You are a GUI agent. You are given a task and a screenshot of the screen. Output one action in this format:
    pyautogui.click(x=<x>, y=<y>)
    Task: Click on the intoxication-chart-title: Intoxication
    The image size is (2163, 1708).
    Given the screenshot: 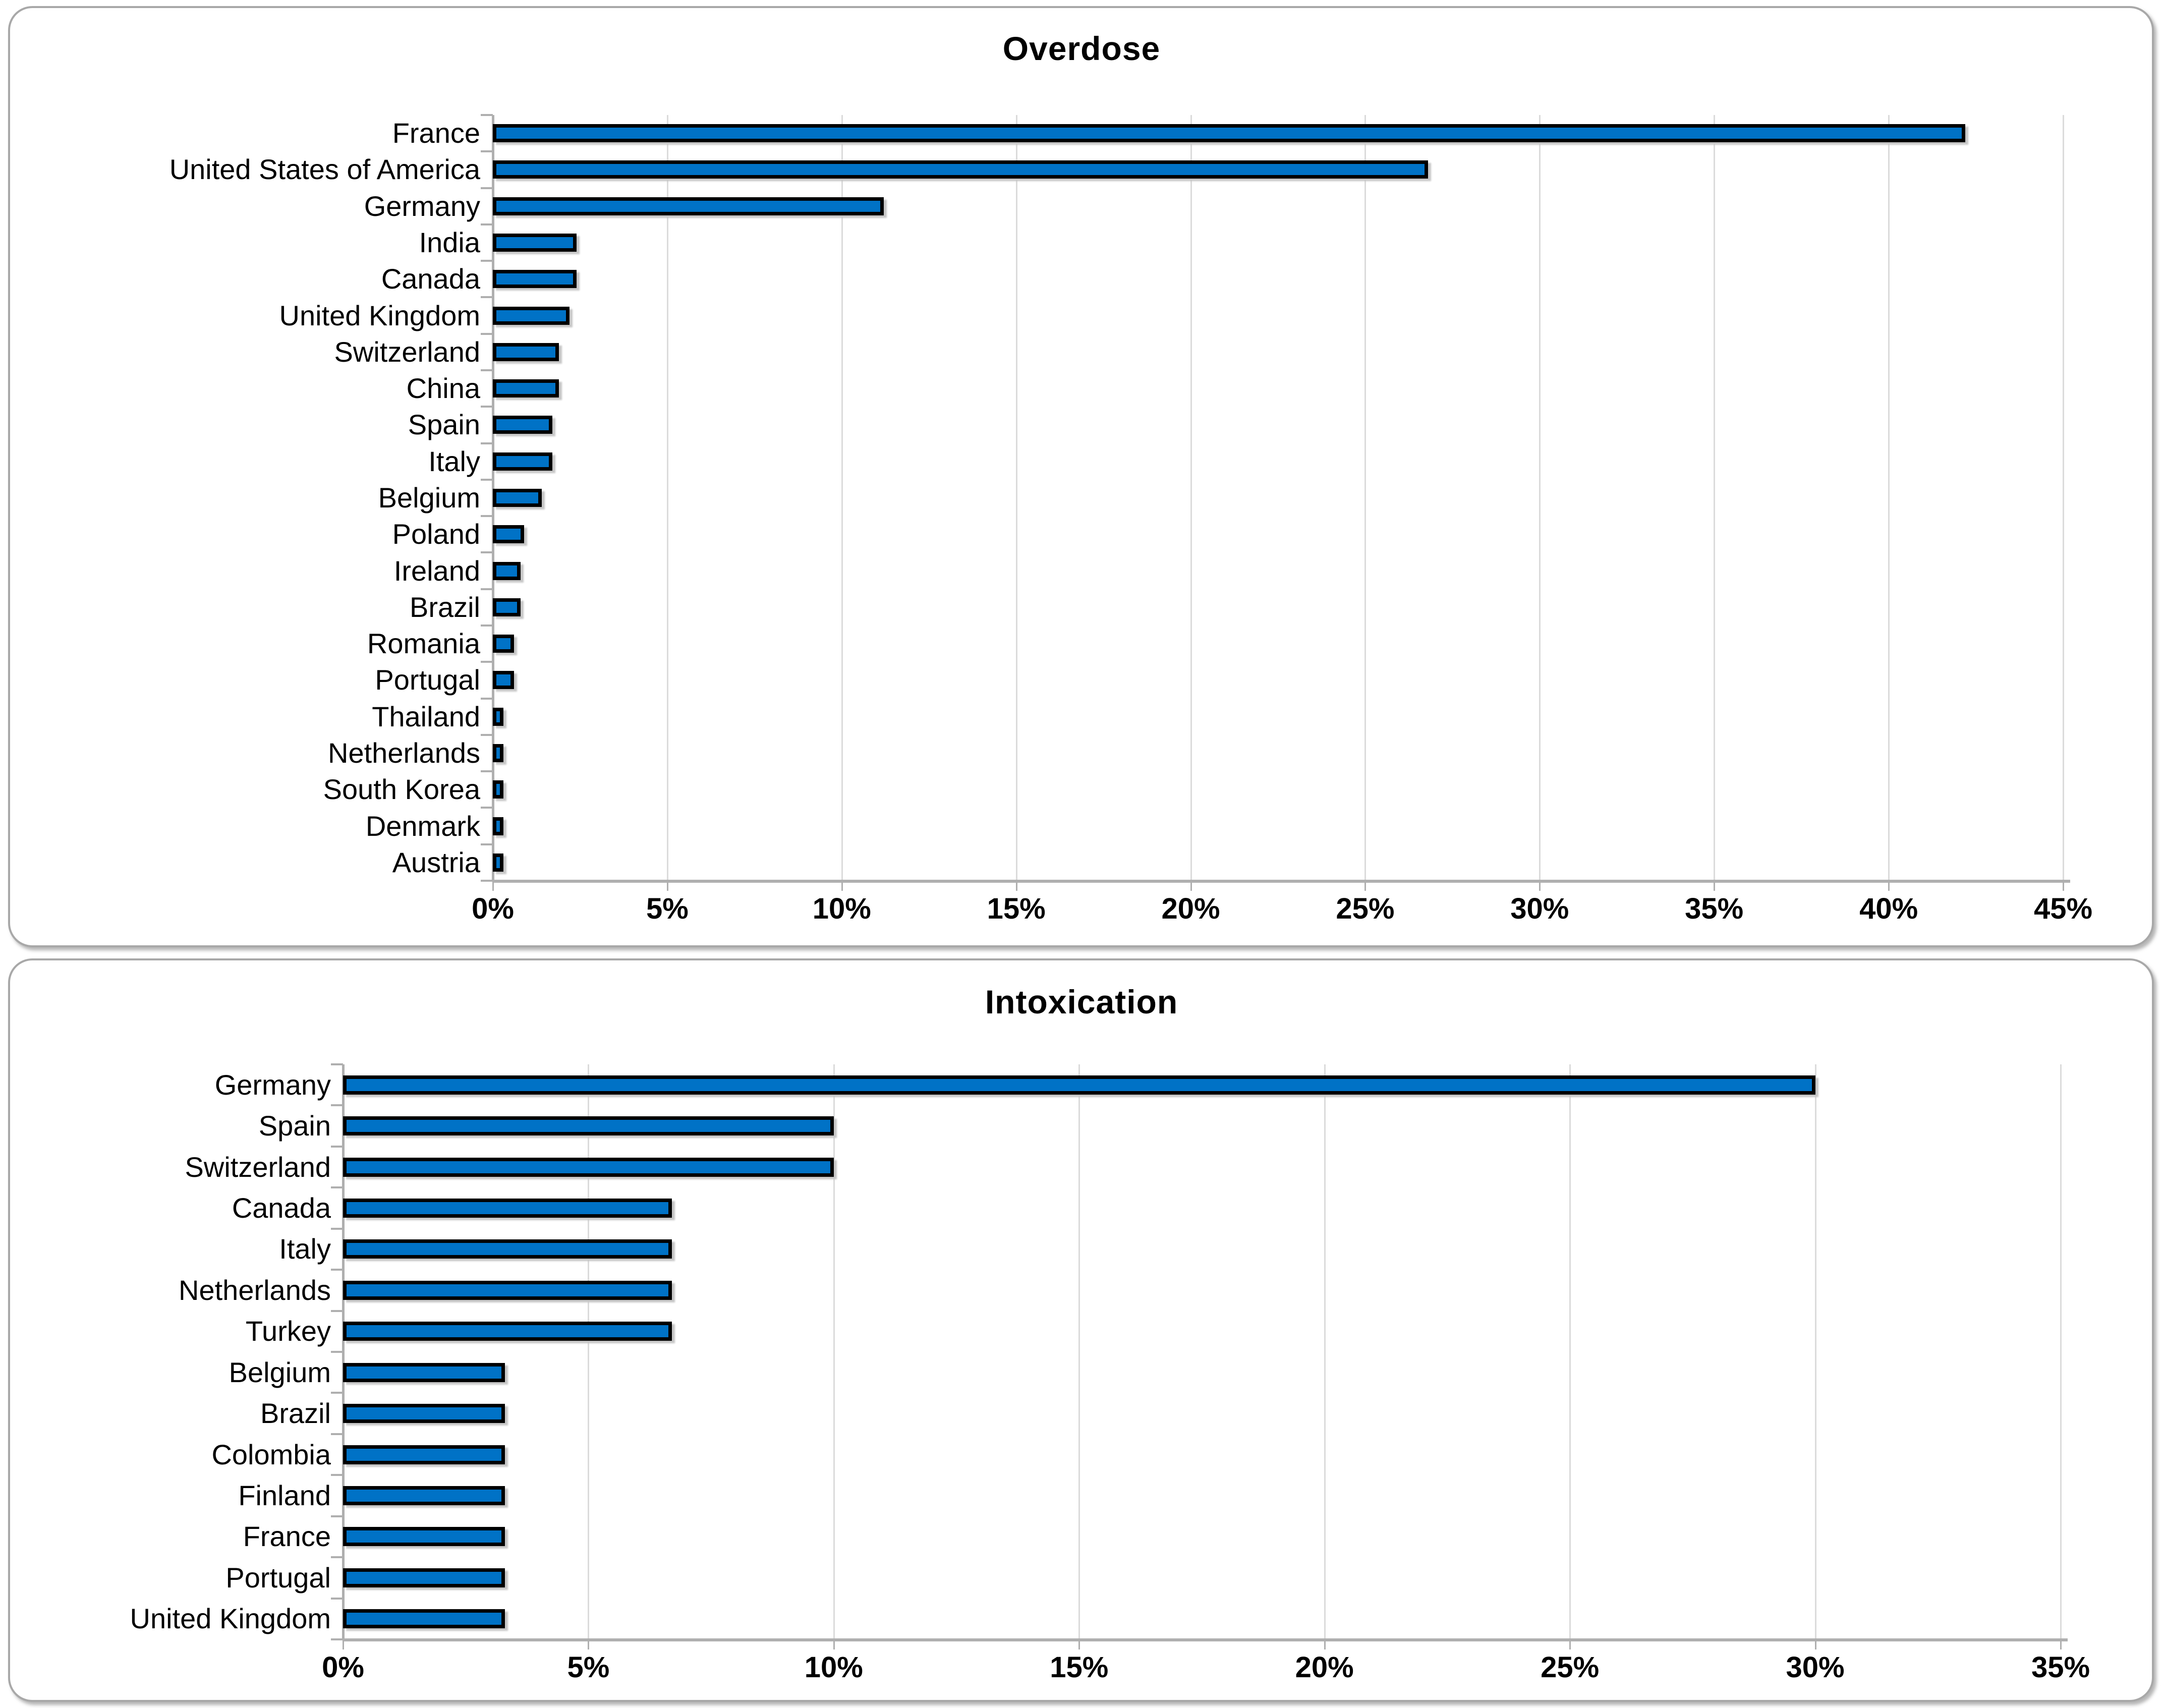 What is the action you would take?
    pyautogui.click(x=1081, y=1001)
    